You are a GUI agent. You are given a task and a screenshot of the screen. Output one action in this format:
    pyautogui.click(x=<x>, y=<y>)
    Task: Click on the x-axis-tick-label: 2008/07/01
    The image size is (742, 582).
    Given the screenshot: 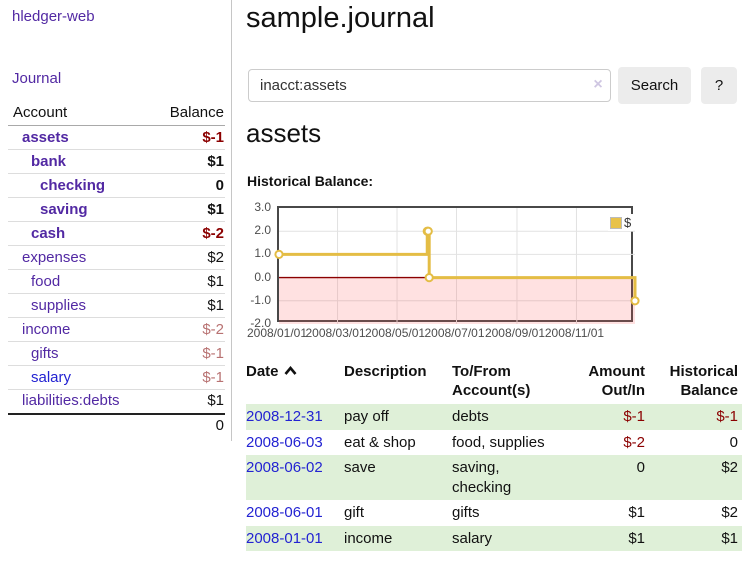 What is the action you would take?
    pyautogui.click(x=454, y=333)
    